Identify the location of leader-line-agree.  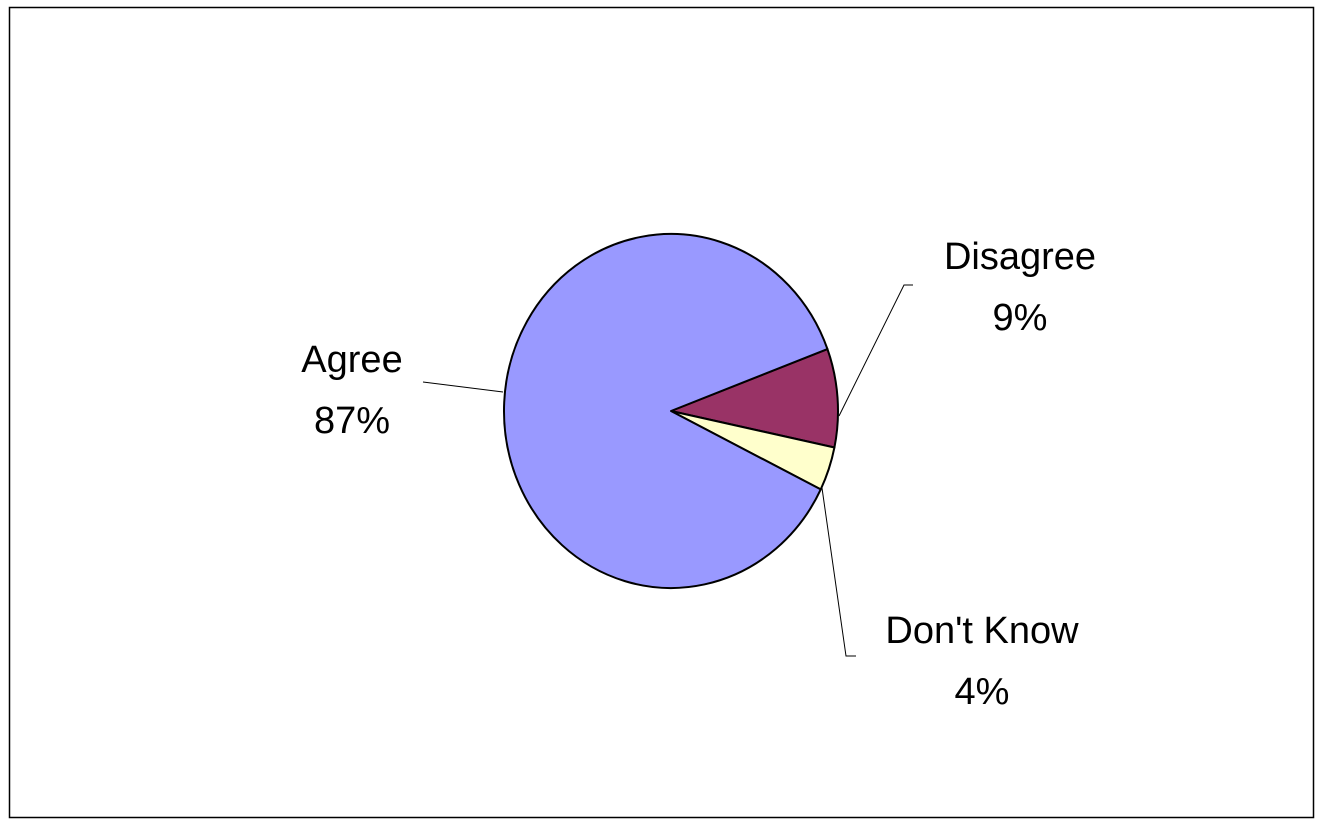
(463, 387).